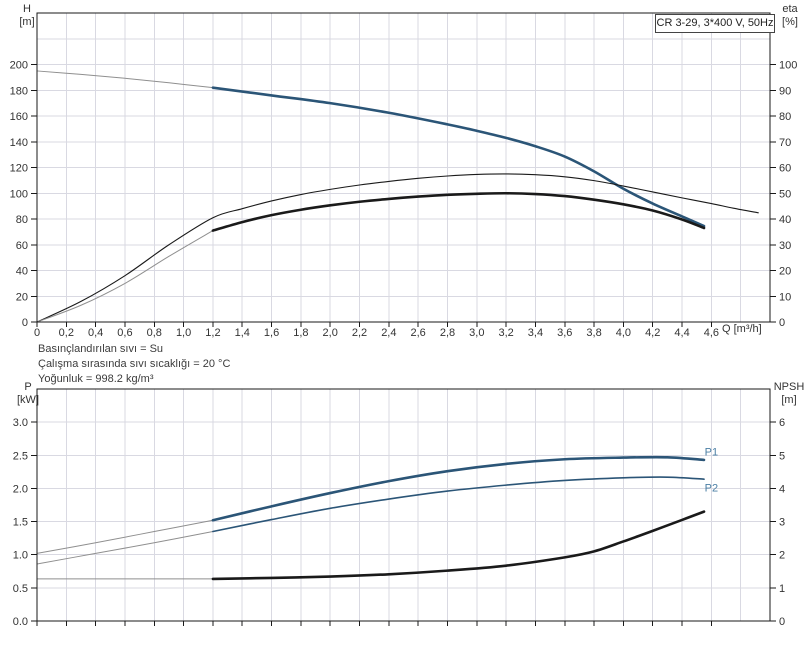  Describe the element at coordinates (785, 169) in the screenshot. I see `y2-tick-label: 60` at that location.